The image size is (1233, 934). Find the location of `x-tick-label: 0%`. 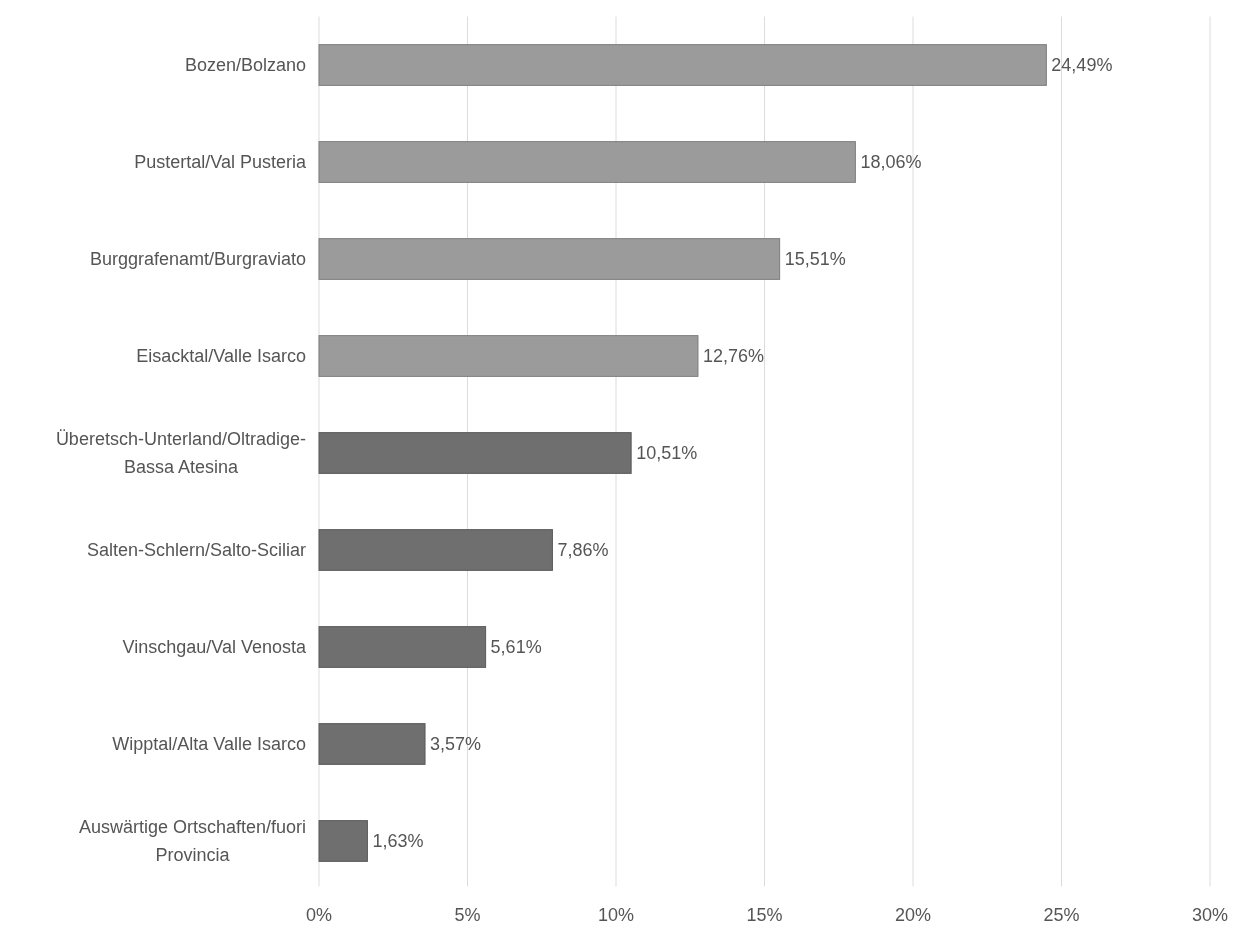

x-tick-label: 0% is located at coordinates (319, 915).